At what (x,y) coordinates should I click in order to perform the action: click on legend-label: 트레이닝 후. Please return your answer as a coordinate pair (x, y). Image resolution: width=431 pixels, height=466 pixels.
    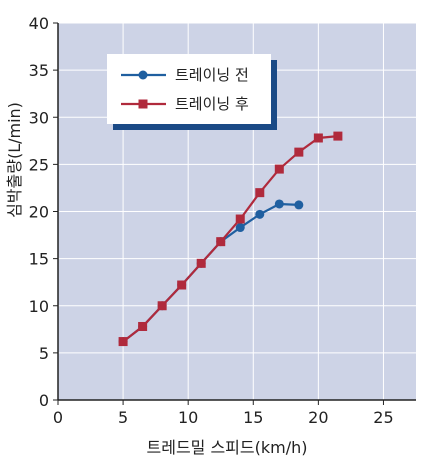
    Looking at the image, I should click on (212, 104).